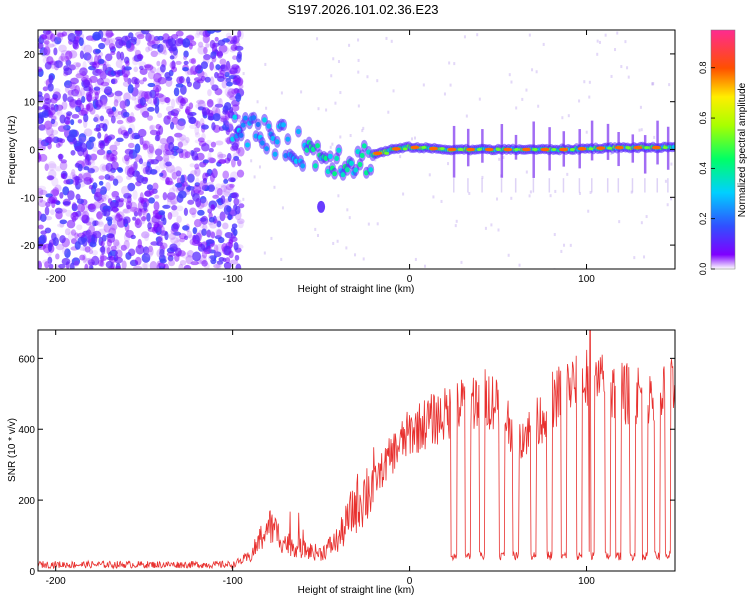 Image resolution: width=750 pixels, height=605 pixels. Describe the element at coordinates (233, 279) in the screenshot. I see `spectrogram-x-tick-label: -100` at that location.